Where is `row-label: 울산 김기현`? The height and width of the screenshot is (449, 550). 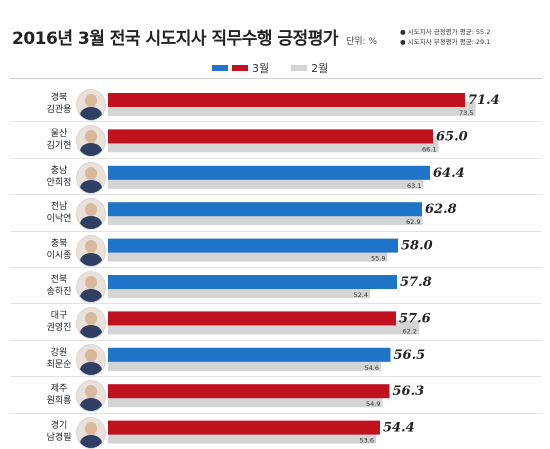 row-label: 울산 김기현 is located at coordinates (59, 140).